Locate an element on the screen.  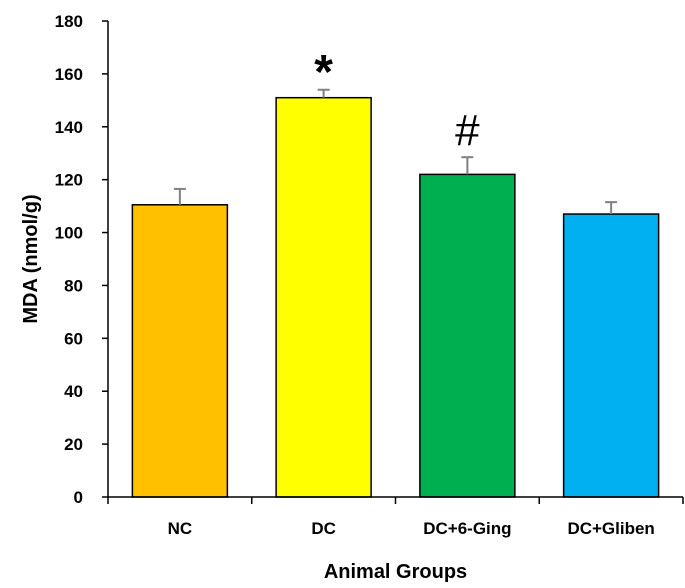
x-tick-label: DC+Gliben is located at coordinates (610, 528).